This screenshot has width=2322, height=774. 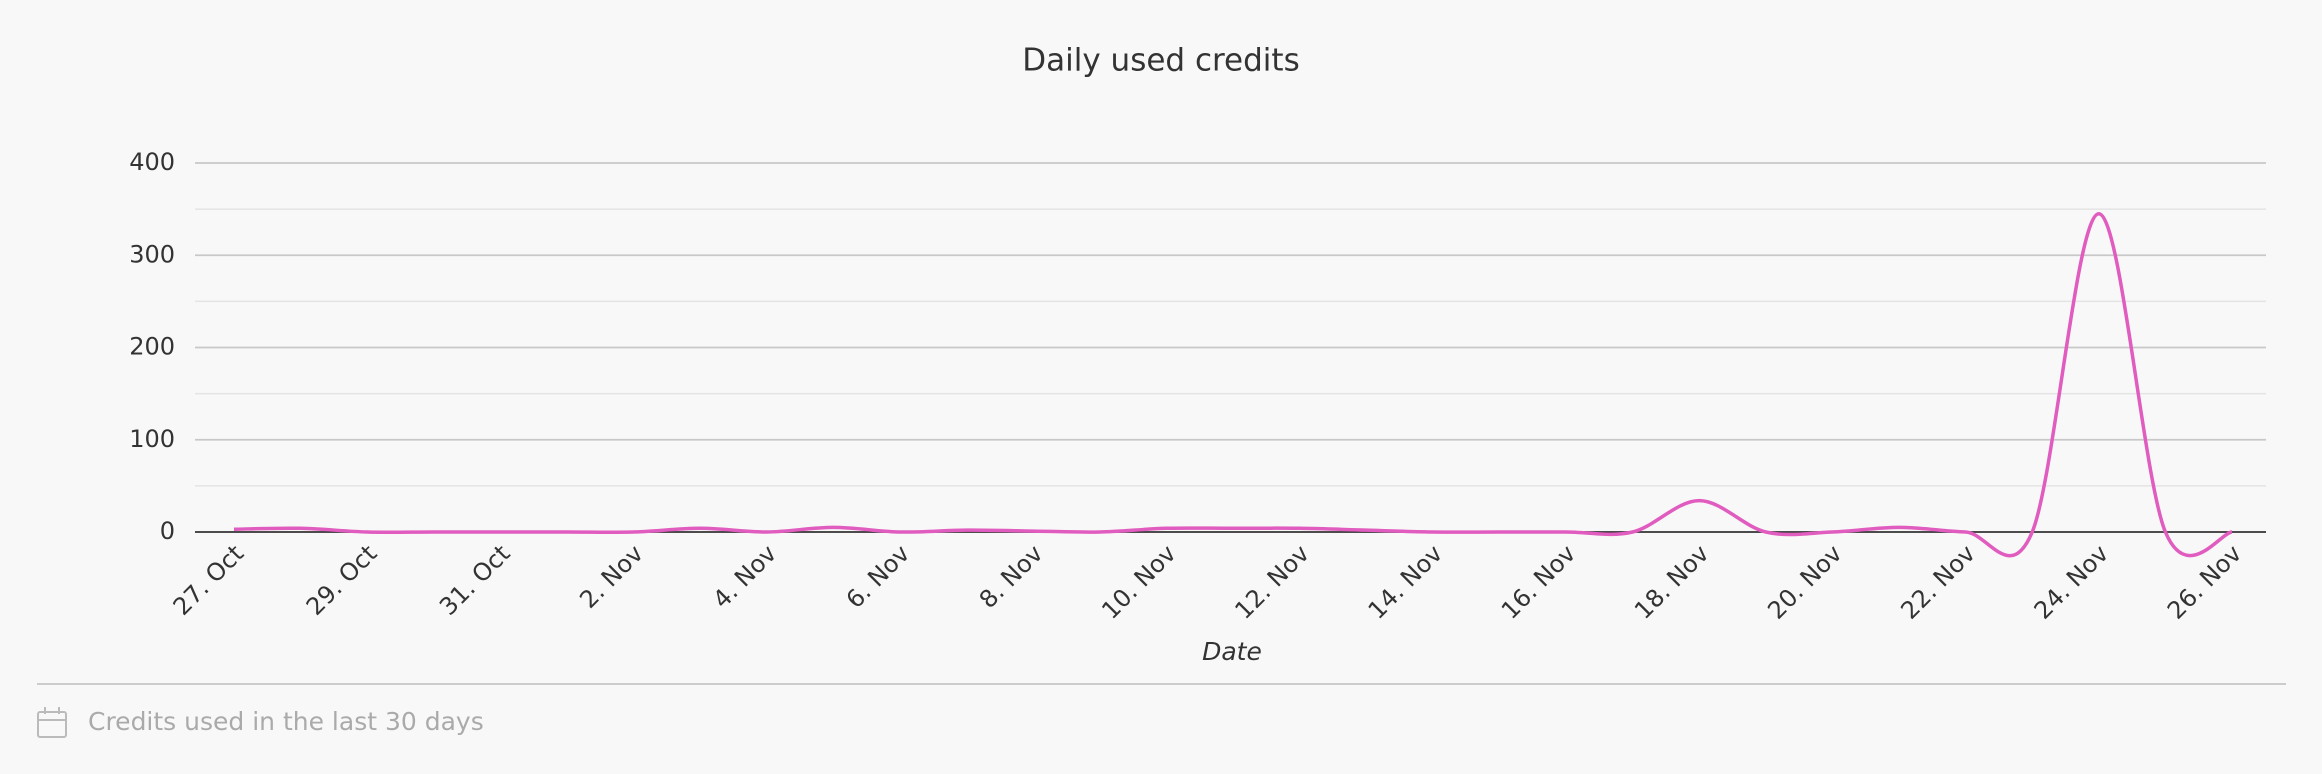 What do you see at coordinates (152, 439) in the screenshot?
I see `y-tick-label: 100` at bounding box center [152, 439].